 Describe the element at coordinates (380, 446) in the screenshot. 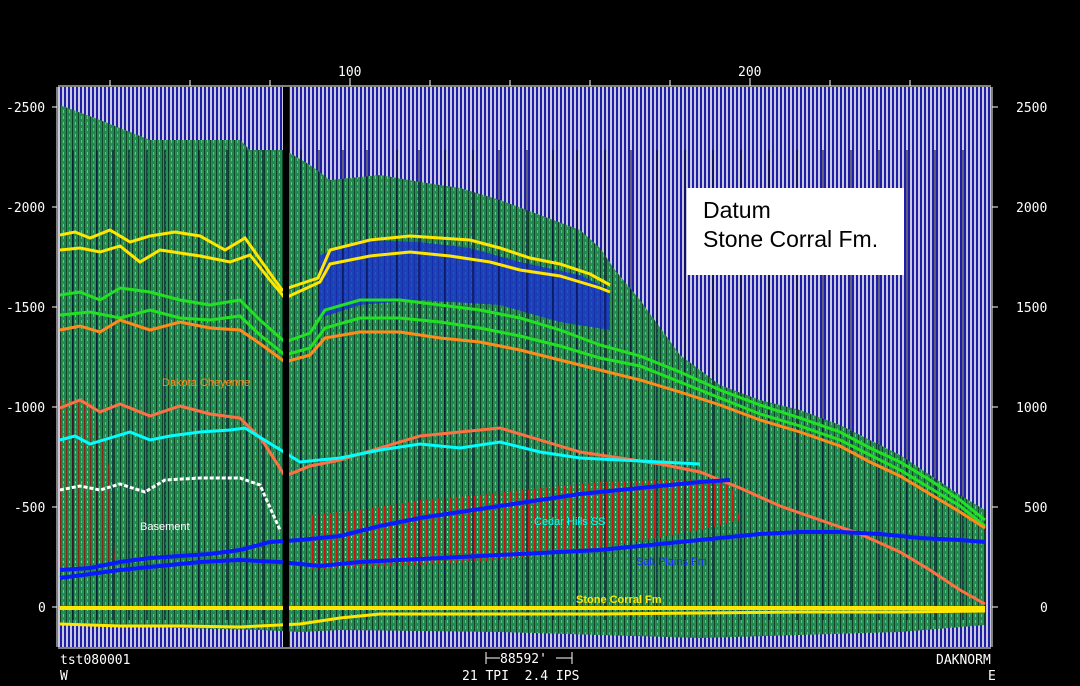

I see `cyan-horizon` at that location.